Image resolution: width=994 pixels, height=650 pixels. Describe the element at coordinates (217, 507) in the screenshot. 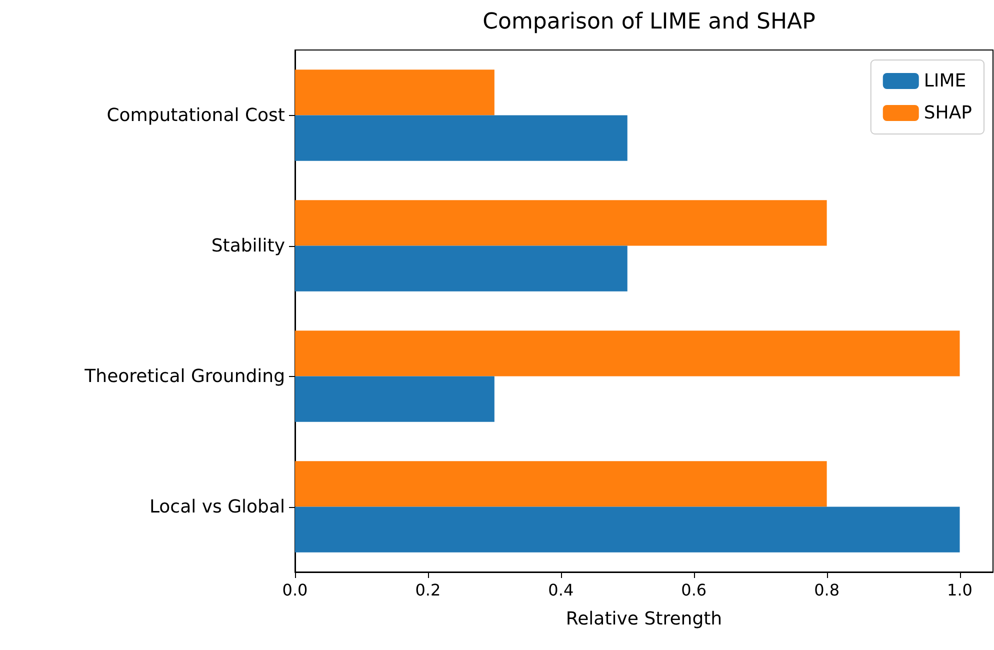

I see `y-tick-label: Local vs Global` at that location.